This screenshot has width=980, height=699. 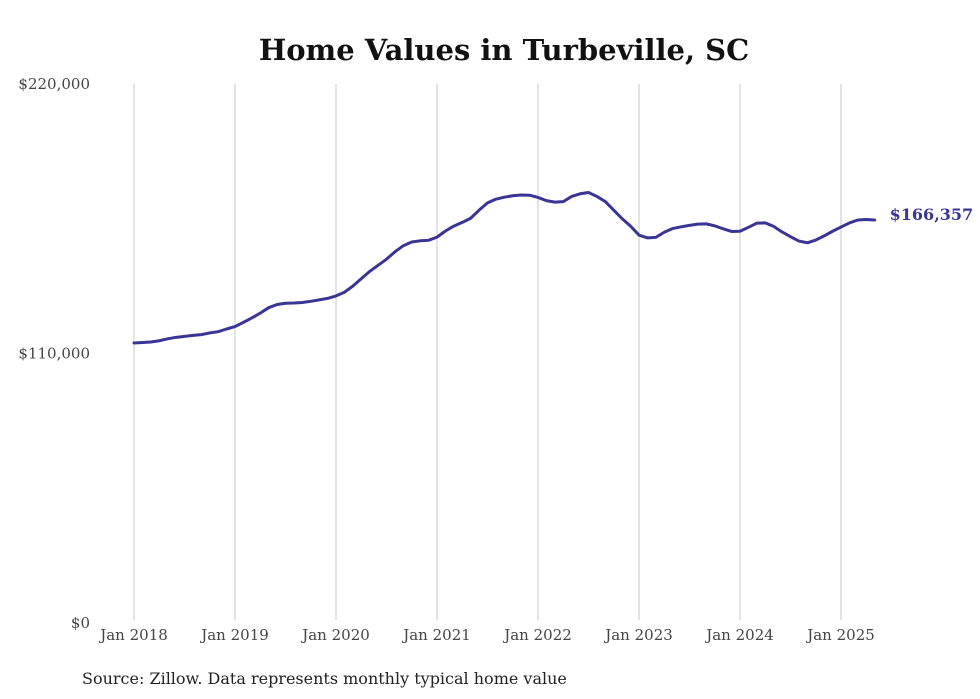 What do you see at coordinates (54, 84) in the screenshot?
I see `y-tick-label: $220,000` at bounding box center [54, 84].